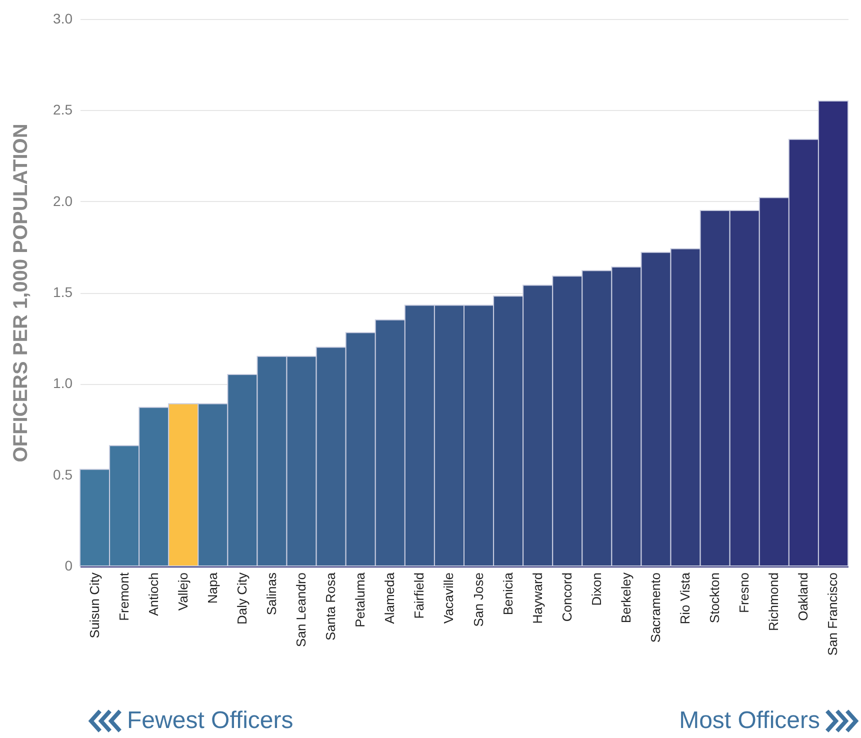 Image resolution: width=861 pixels, height=738 pixels. What do you see at coordinates (182, 591) in the screenshot?
I see `x-tick-label: Vallejo` at bounding box center [182, 591].